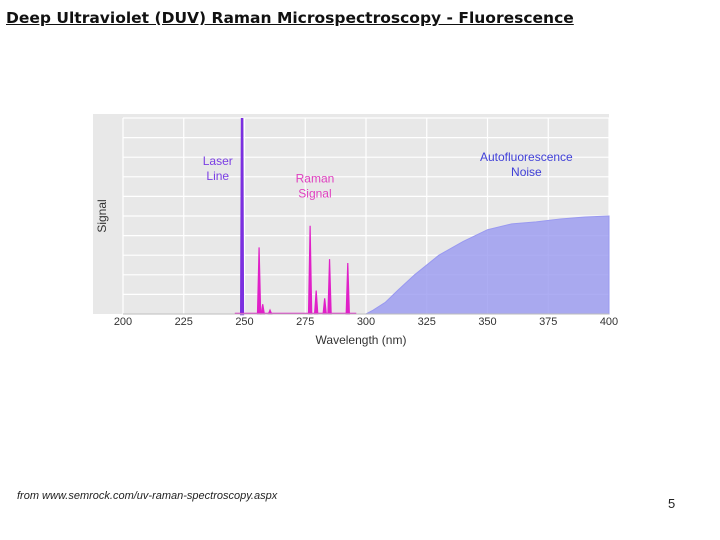 This screenshot has width=720, height=540. What do you see at coordinates (672, 503) in the screenshot?
I see `page-number: 5` at bounding box center [672, 503].